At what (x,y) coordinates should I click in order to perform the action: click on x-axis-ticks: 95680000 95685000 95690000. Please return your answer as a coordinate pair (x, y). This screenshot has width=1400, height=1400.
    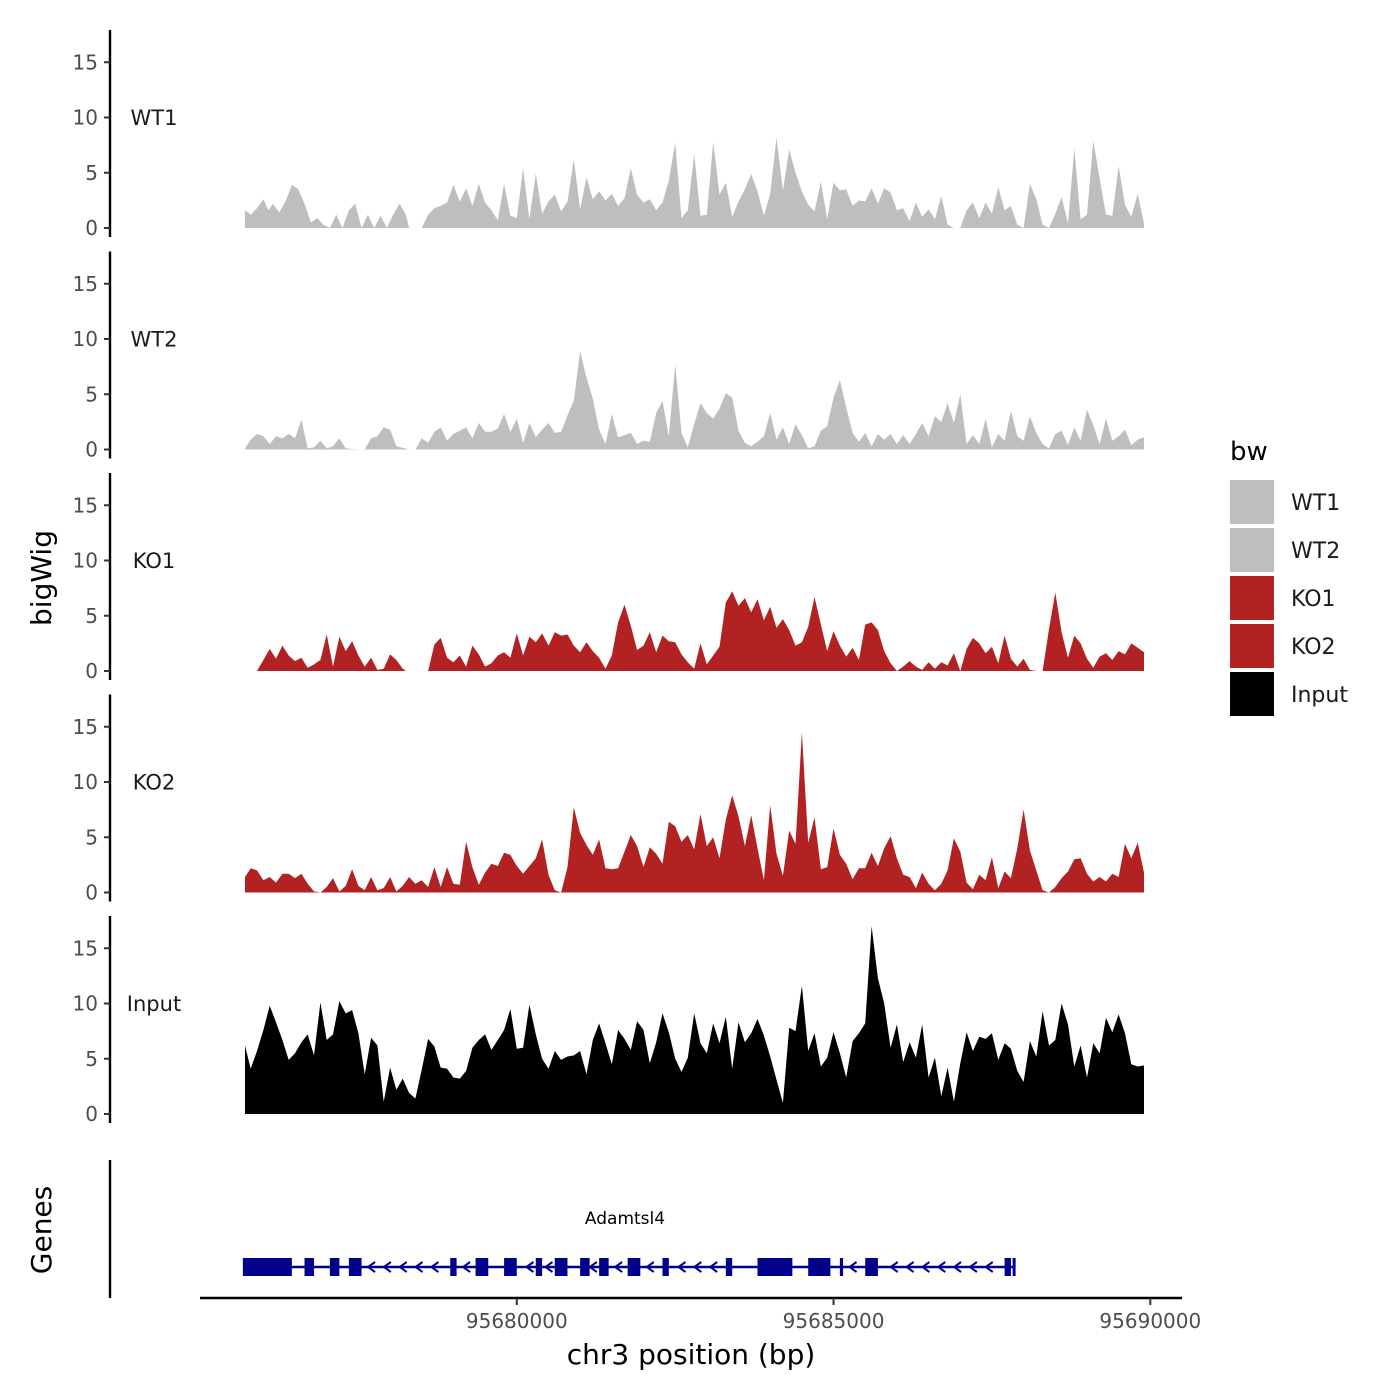
    Looking at the image, I should click on (833, 1315).